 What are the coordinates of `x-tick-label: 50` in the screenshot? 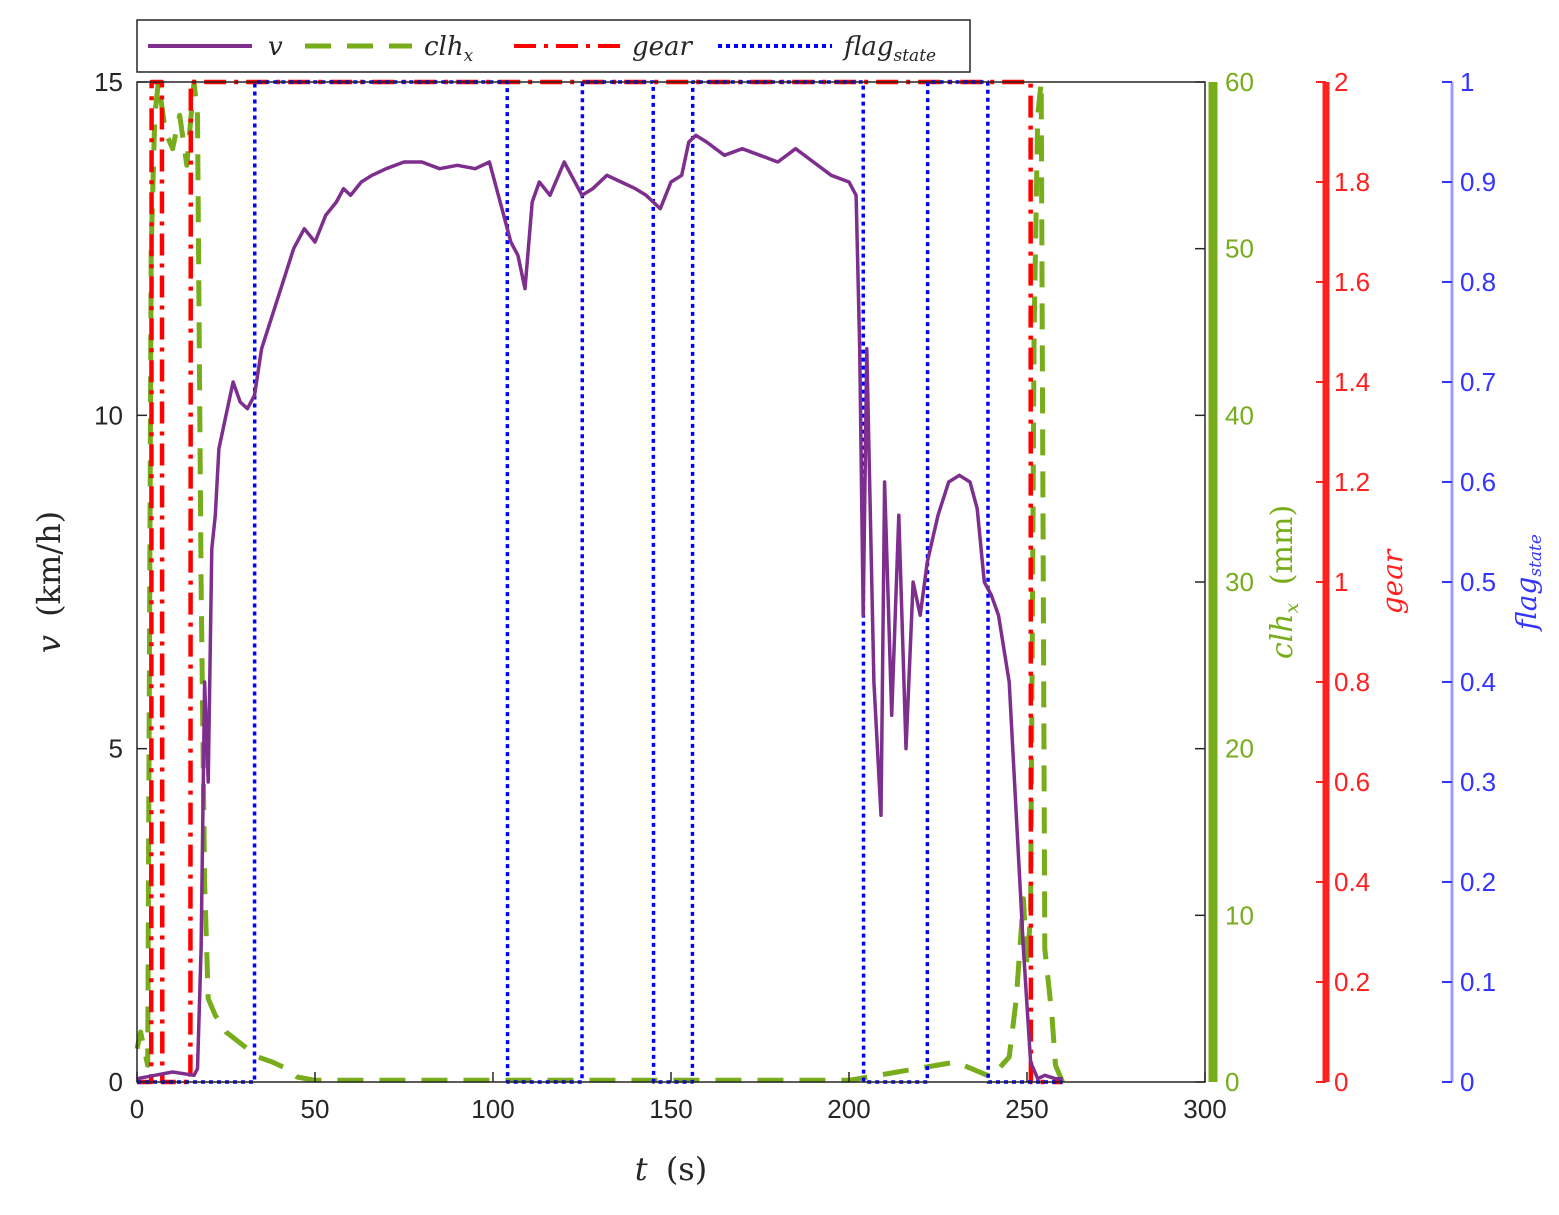 It's located at (315, 1109).